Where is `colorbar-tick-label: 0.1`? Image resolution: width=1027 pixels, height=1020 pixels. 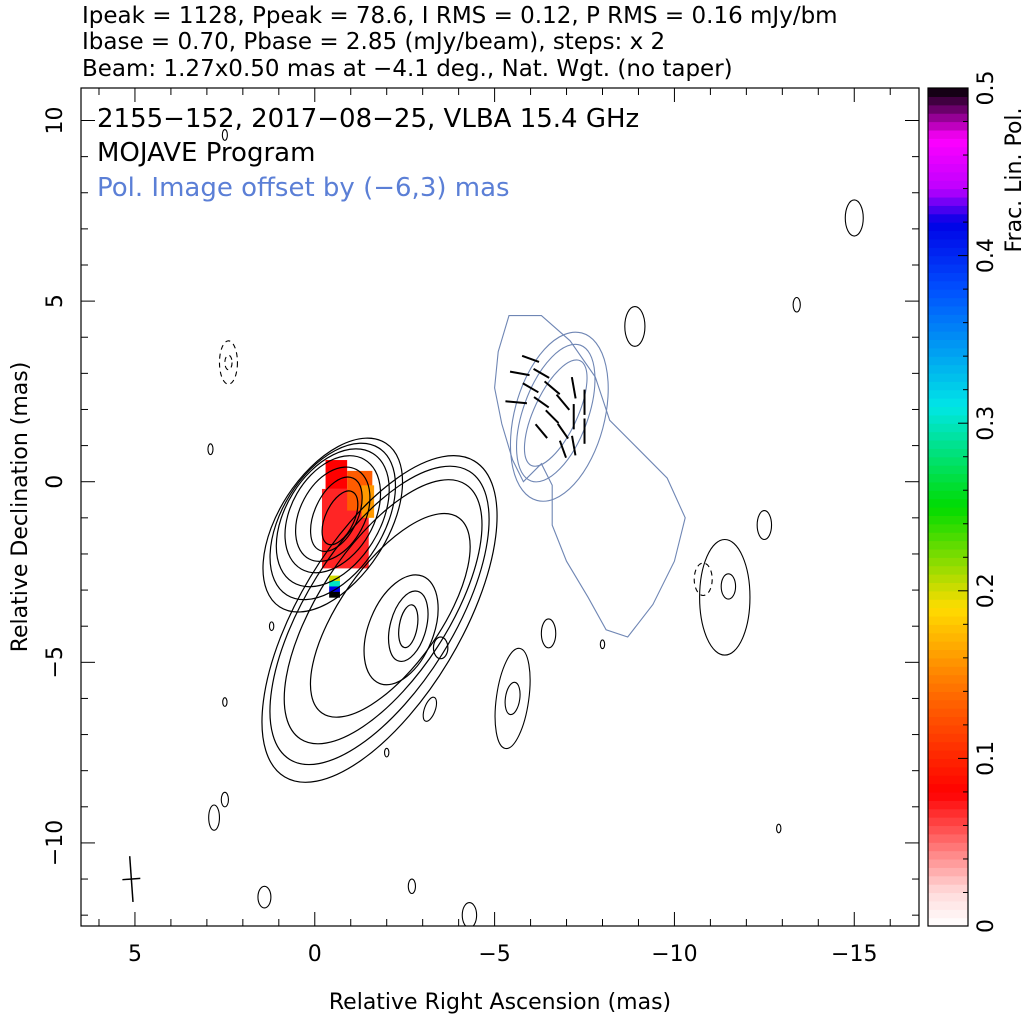
colorbar-tick-label: 0.1 is located at coordinates (986, 758).